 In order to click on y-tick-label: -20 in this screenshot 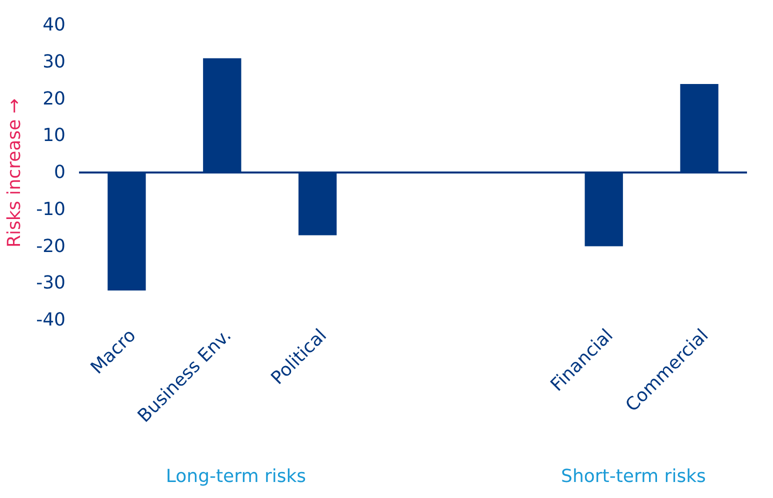, I will do `click(51, 246)`.